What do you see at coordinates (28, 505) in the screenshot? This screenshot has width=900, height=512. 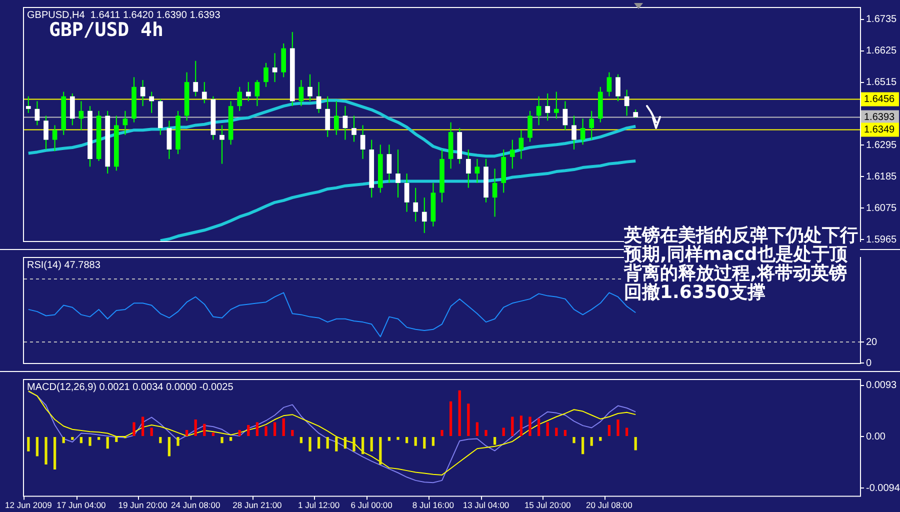 I see `x-tick-label: 12 Jun 2009` at bounding box center [28, 505].